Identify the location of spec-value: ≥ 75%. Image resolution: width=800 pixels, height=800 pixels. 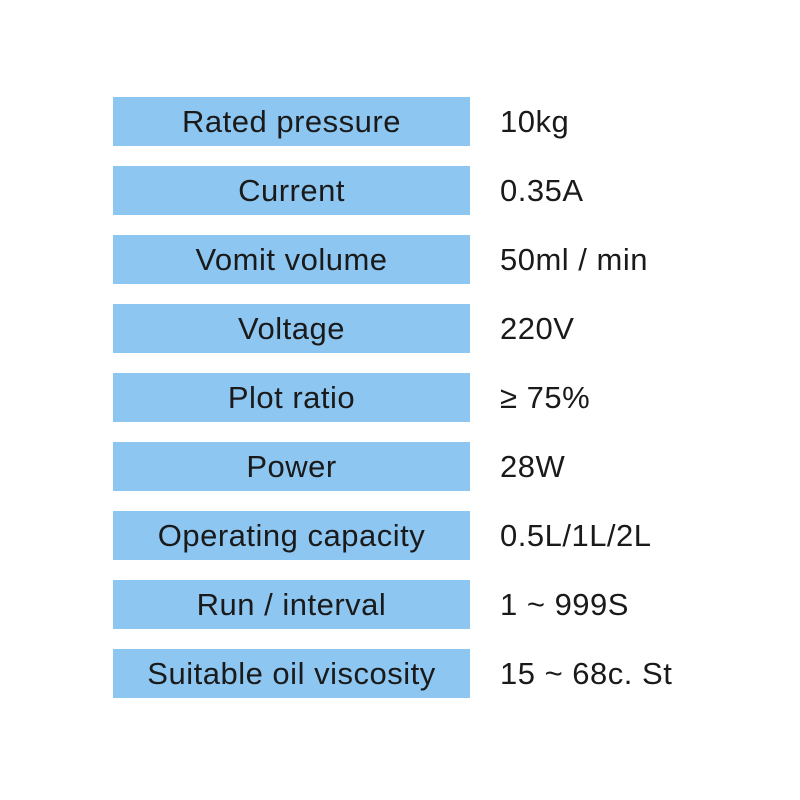
(545, 397).